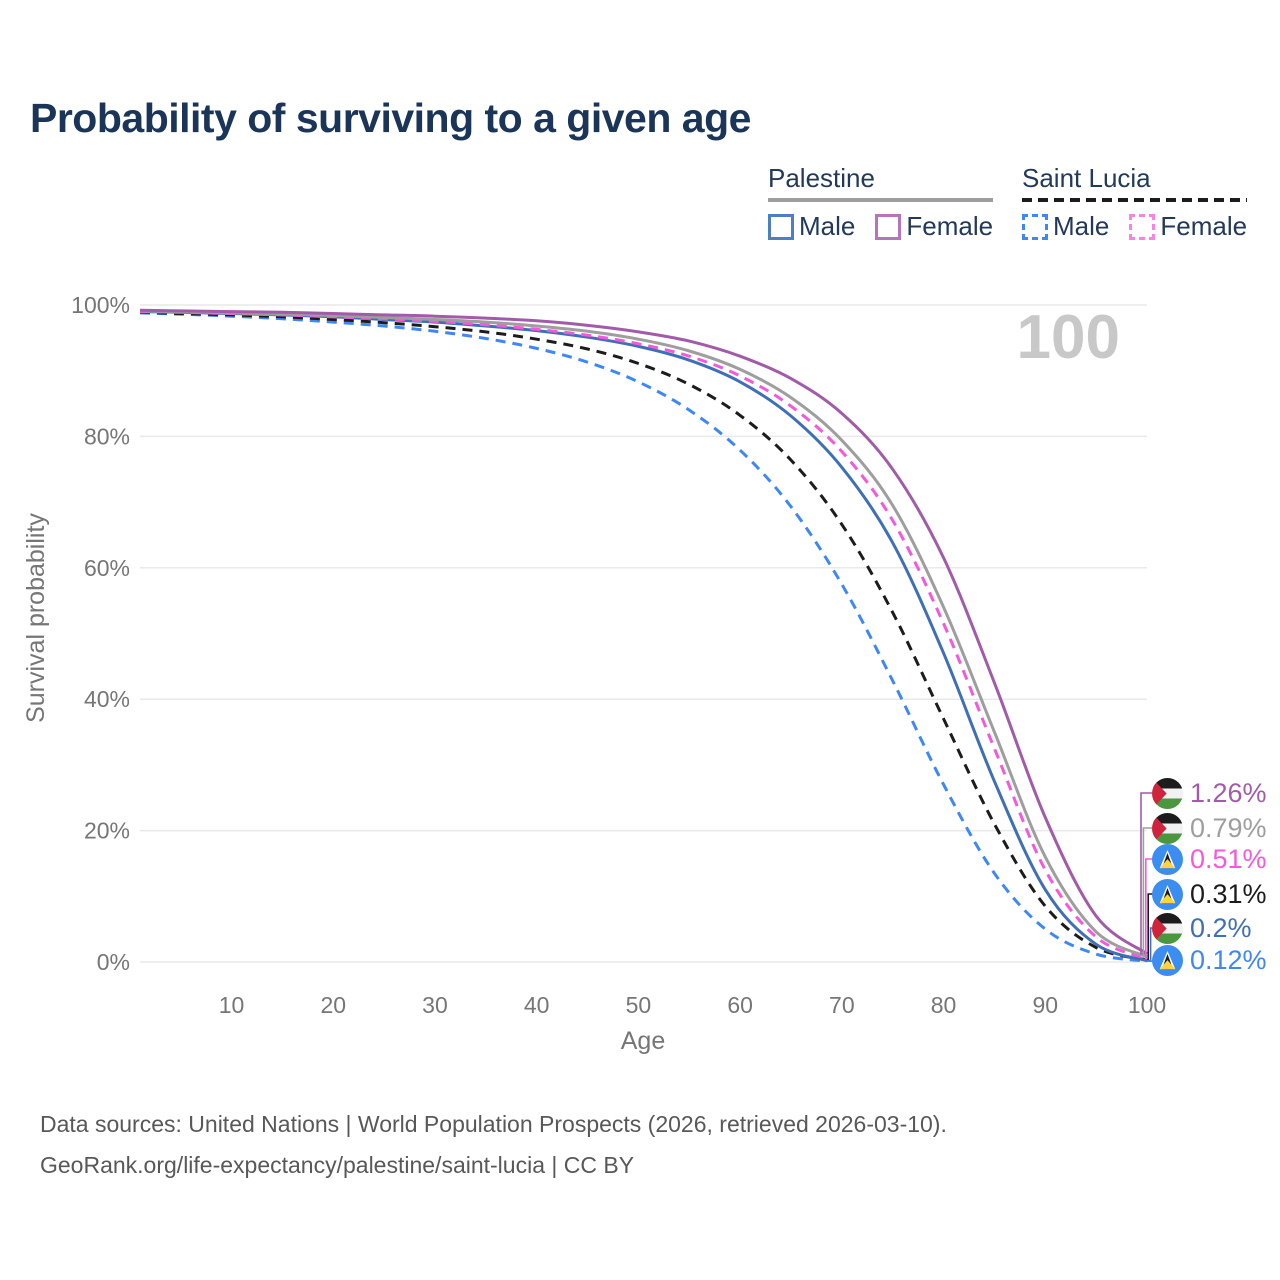  I want to click on checkbox-saint-lucia-female, so click(1142, 226).